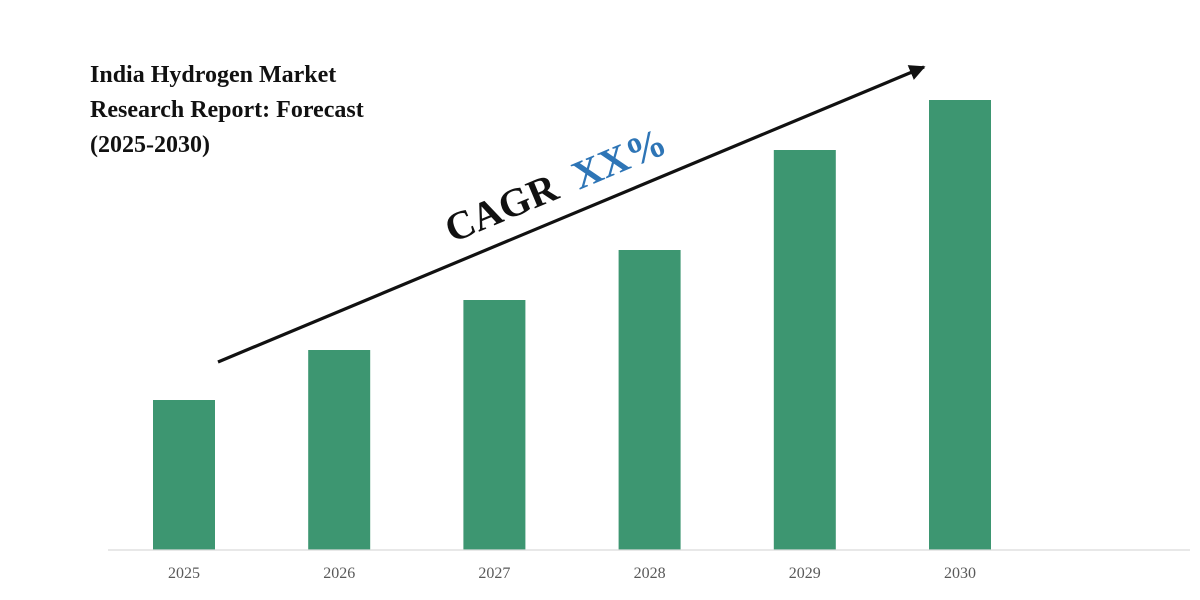 This screenshot has width=1200, height=600. I want to click on bar-2026, so click(339, 450).